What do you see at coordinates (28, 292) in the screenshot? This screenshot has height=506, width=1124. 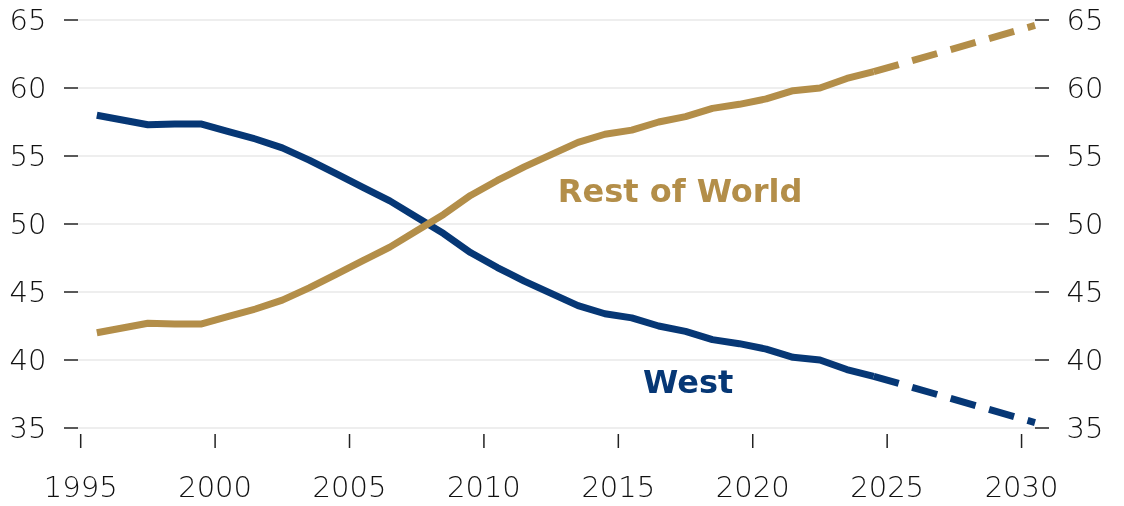 I see `y-tick-label: 45` at bounding box center [28, 292].